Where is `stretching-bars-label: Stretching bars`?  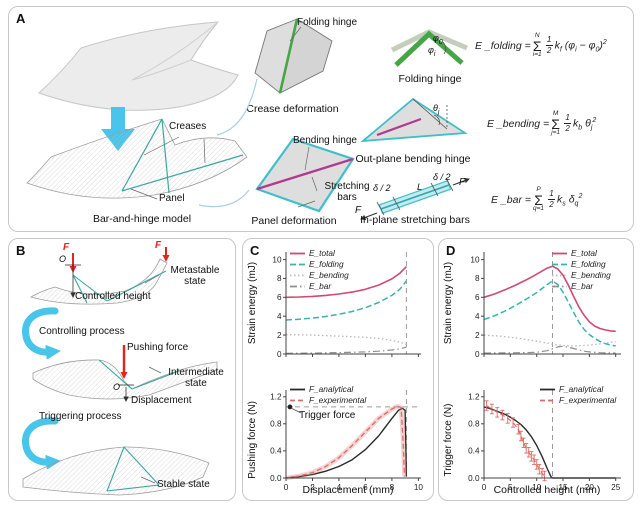 stretching-bars-label: Stretching bars is located at coordinates (347, 192).